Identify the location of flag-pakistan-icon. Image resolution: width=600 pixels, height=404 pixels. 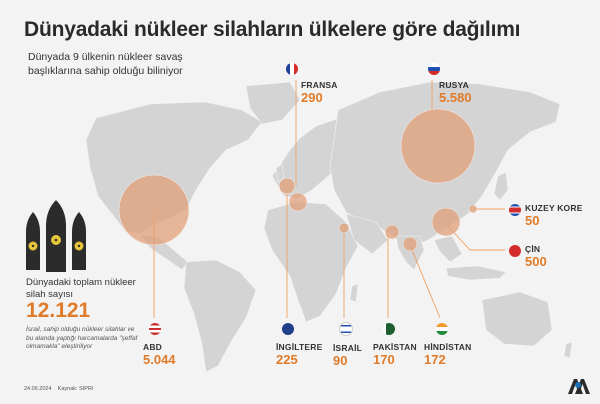
(389, 329).